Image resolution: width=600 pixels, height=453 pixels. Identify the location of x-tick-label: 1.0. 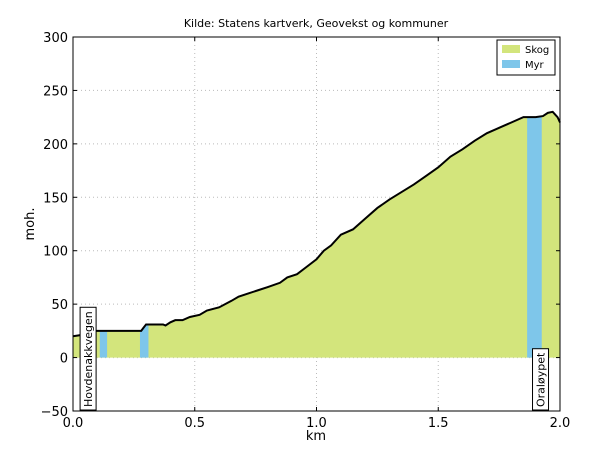
(316, 423).